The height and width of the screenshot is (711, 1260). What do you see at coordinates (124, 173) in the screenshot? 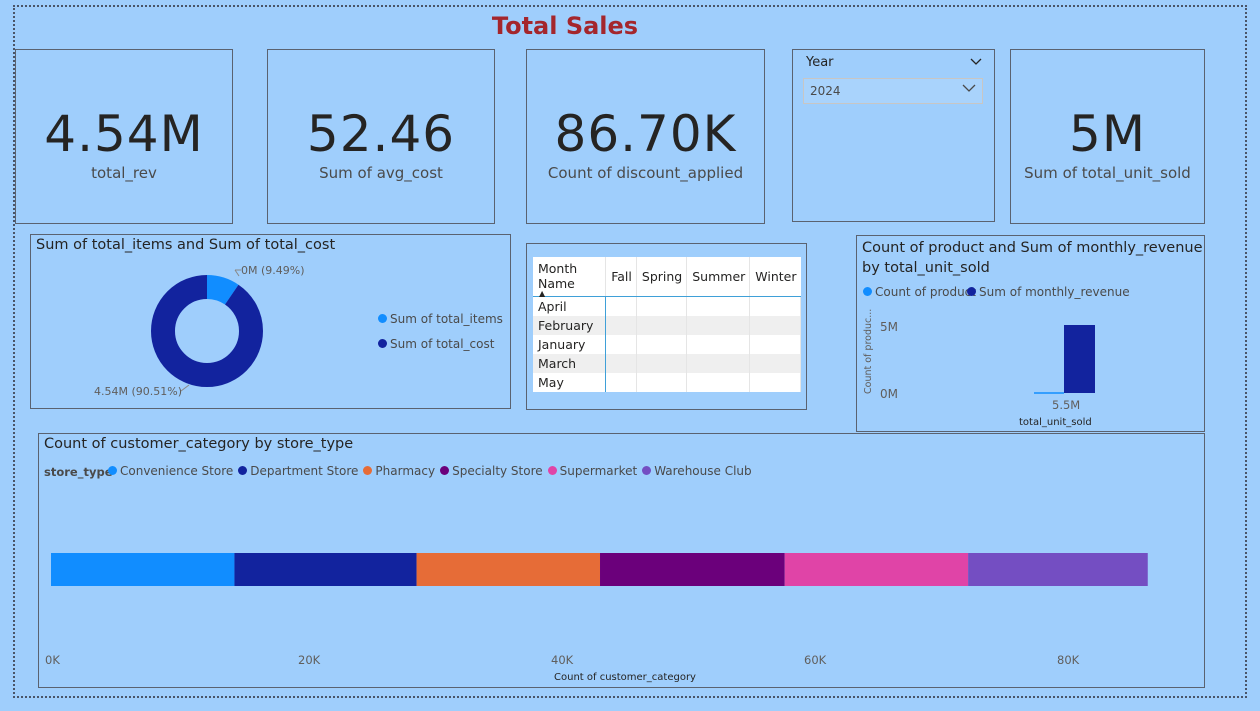
I see `kpi-label: total_rev` at bounding box center [124, 173].